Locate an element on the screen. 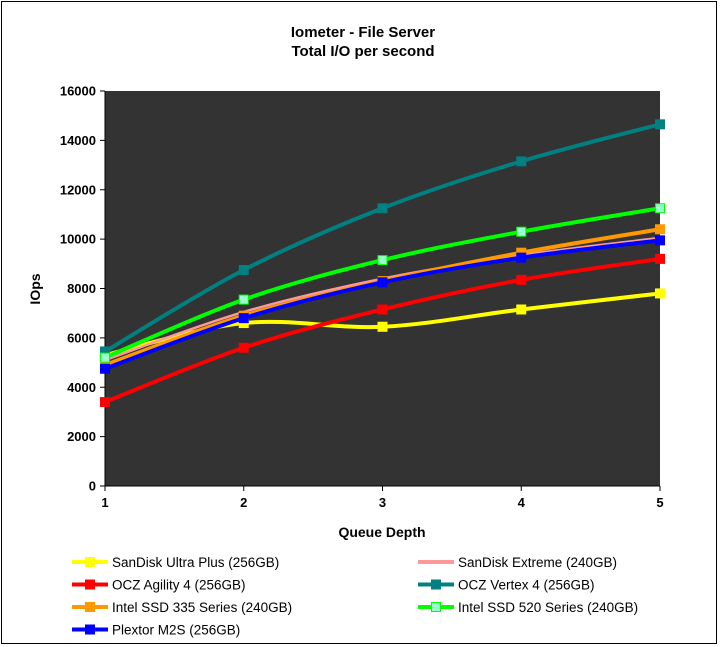  legend-item: Intel SSD 520 Series (240GB) is located at coordinates (528, 607).